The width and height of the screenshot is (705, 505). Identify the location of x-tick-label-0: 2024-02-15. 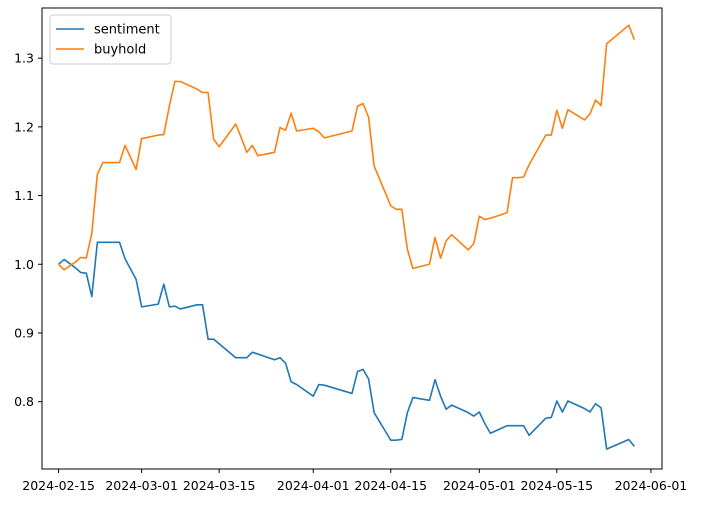
(58, 485).